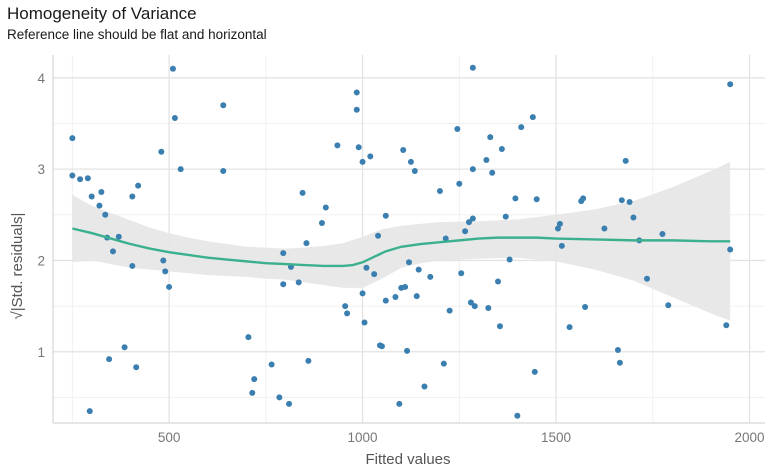 Image resolution: width=770 pixels, height=475 pixels. I want to click on y-tick-label: 3, so click(41, 169).